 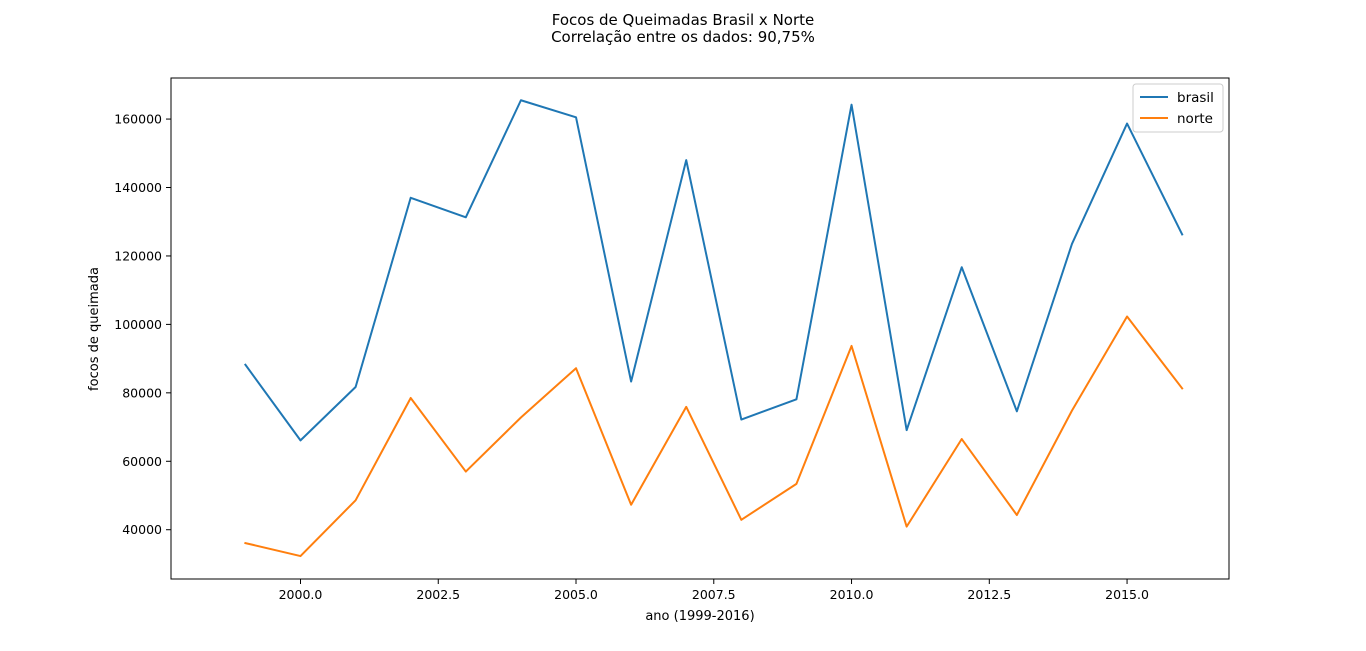 What do you see at coordinates (1178, 108) in the screenshot?
I see `legend: brasil norte` at bounding box center [1178, 108].